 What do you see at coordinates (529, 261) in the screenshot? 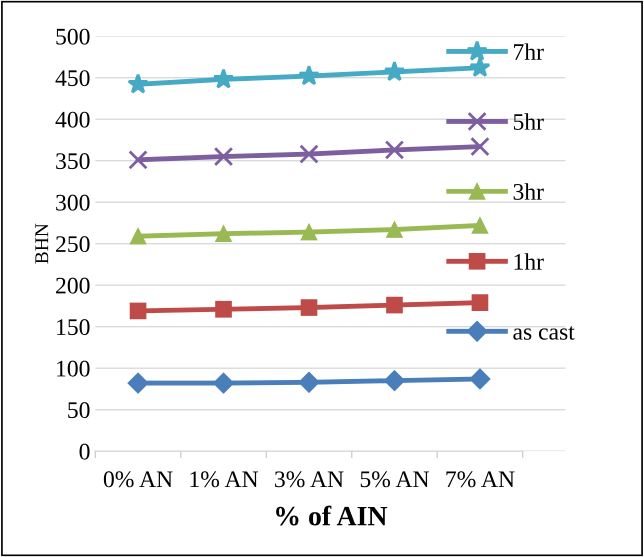
I see `legend-label: 1hr` at bounding box center [529, 261].